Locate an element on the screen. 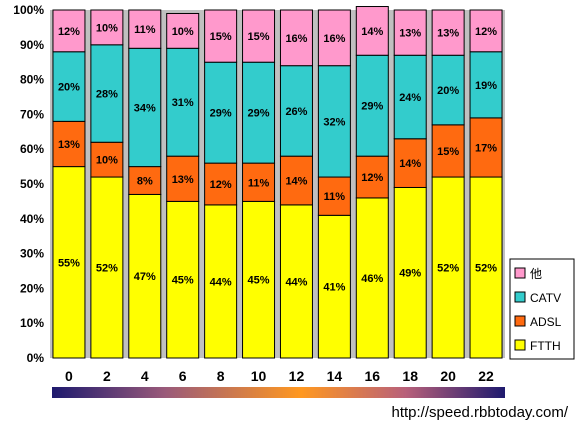 The height and width of the screenshot is (425, 578). legend-label: ADSL is located at coordinates (546, 322).